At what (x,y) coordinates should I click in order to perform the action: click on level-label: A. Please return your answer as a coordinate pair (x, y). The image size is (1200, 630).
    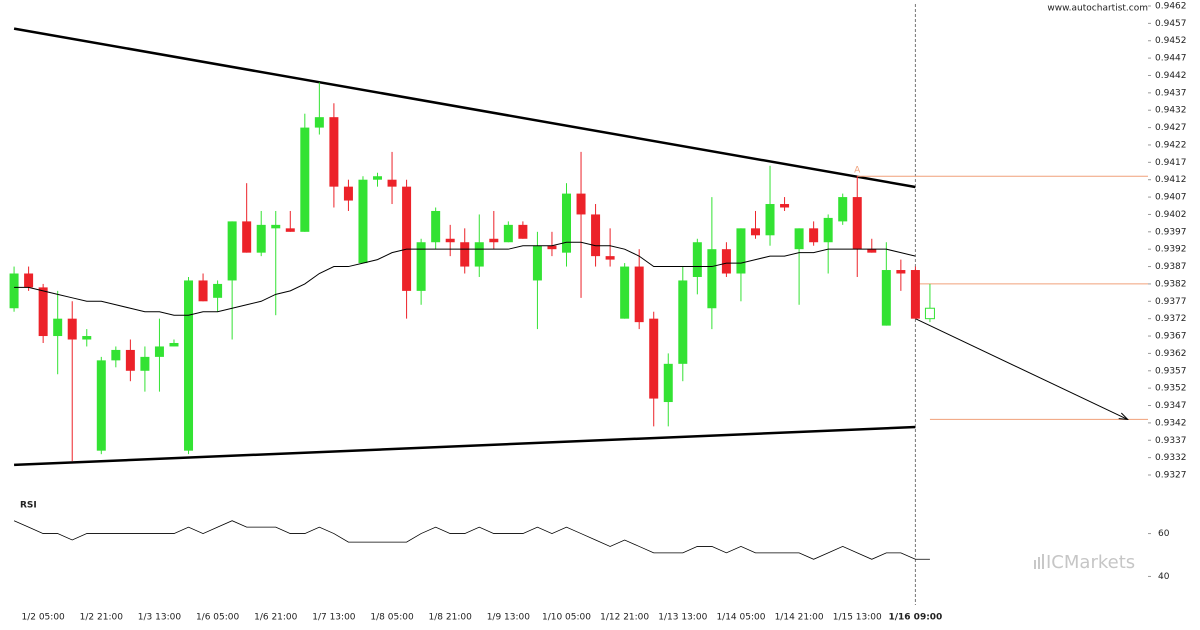
    Looking at the image, I should click on (857, 171).